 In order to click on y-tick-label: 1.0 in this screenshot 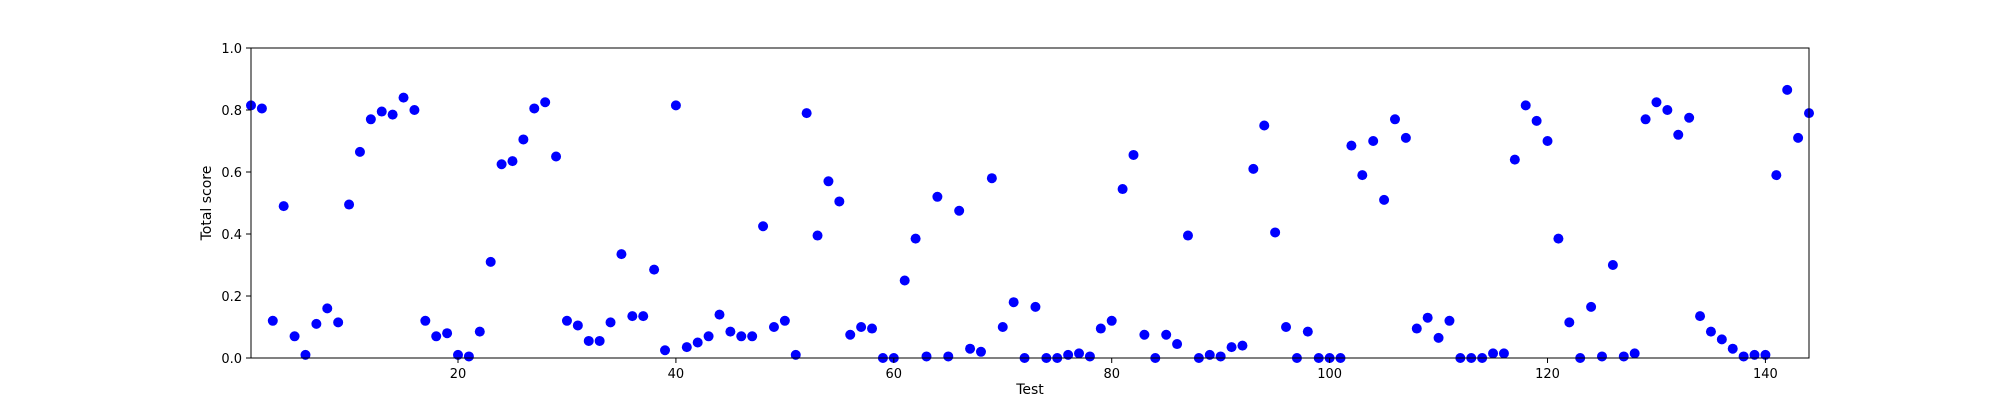, I will do `click(231, 49)`.